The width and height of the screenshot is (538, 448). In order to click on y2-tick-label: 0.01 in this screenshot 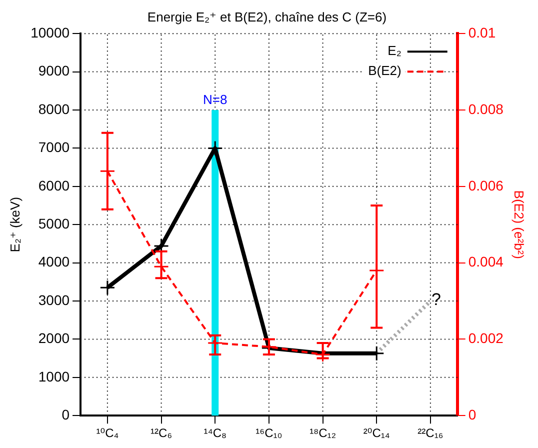, I will do `click(482, 32)`.